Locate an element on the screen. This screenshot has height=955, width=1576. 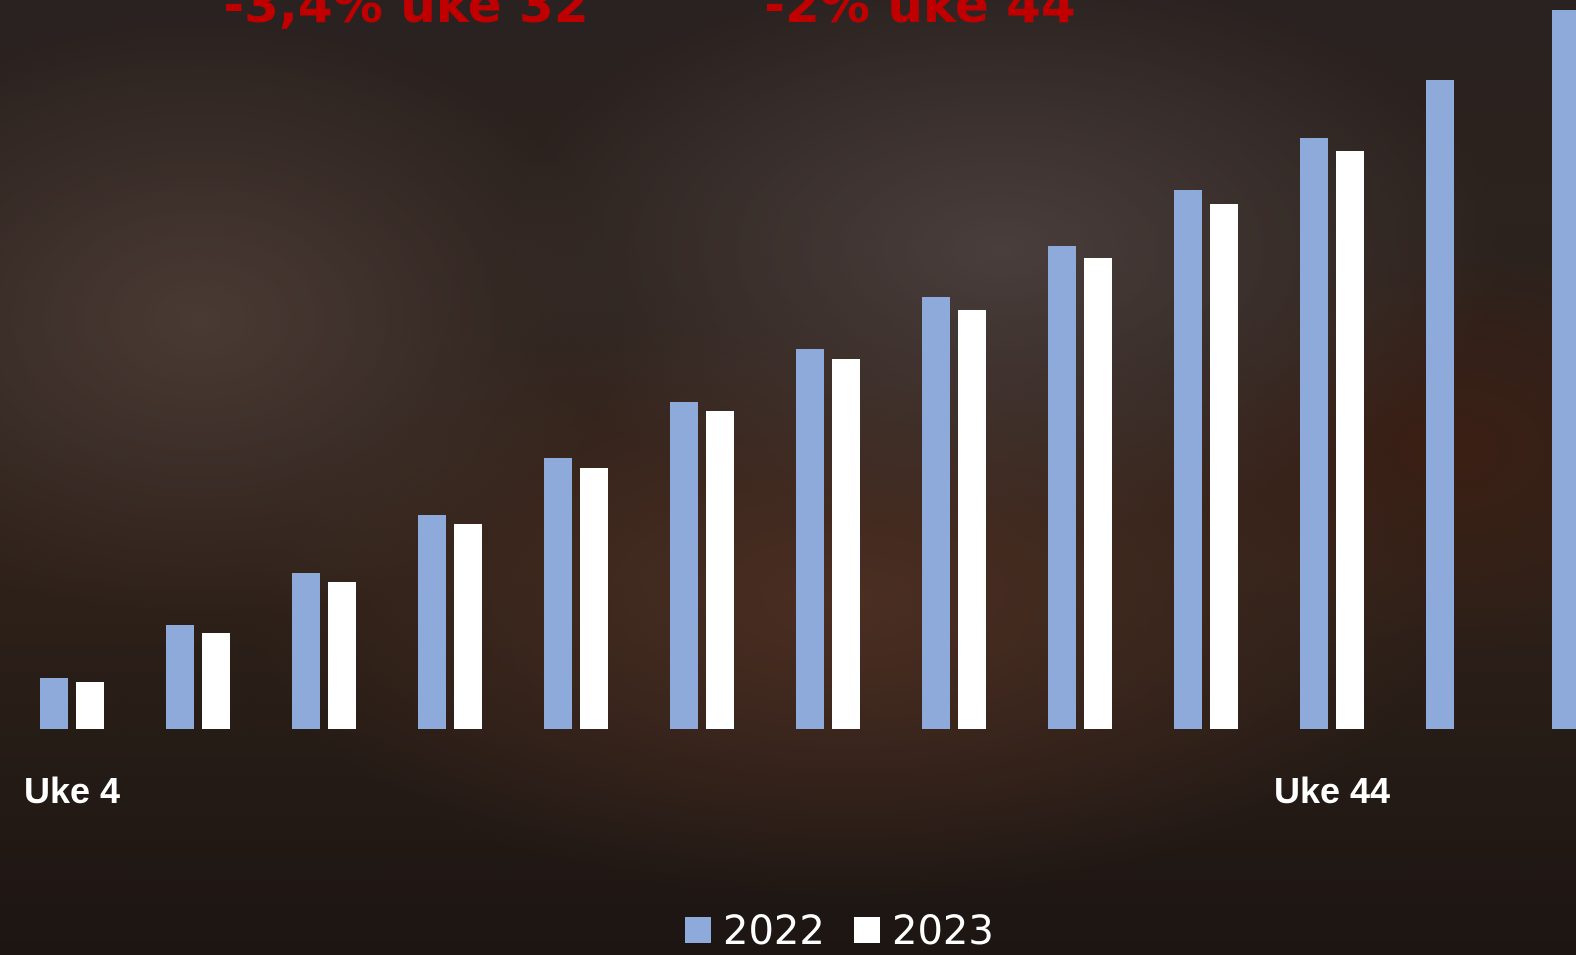
annotation: -3,4% uke 32 is located at coordinates (405, 17).